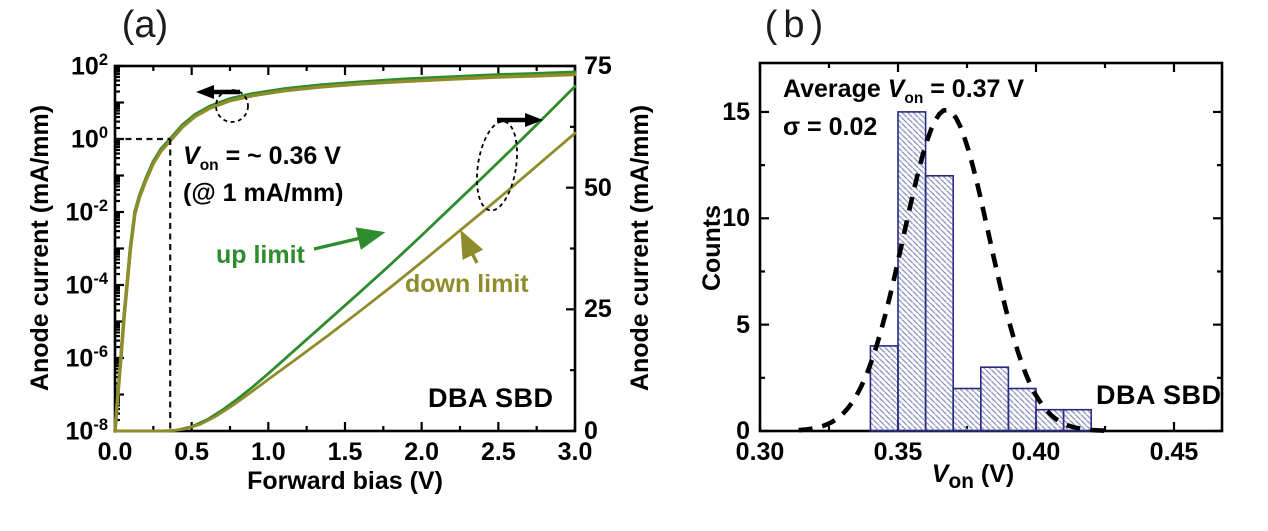  I want to click on up-limit-label: up limit, so click(260, 255).